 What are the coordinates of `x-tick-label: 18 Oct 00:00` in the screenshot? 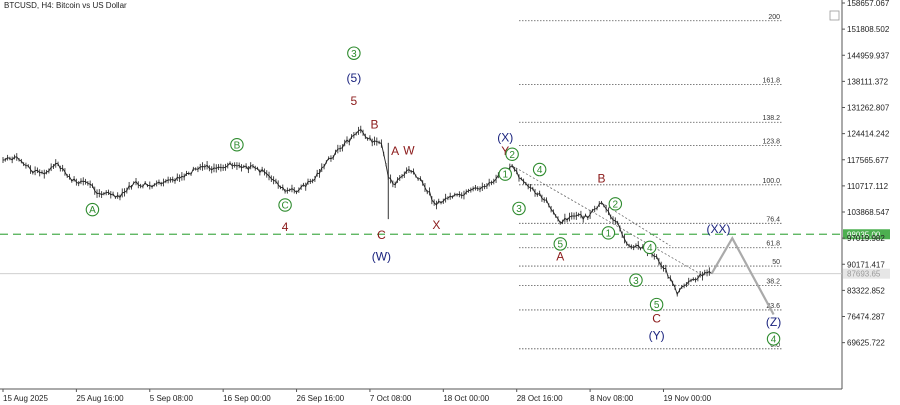 It's located at (466, 398).